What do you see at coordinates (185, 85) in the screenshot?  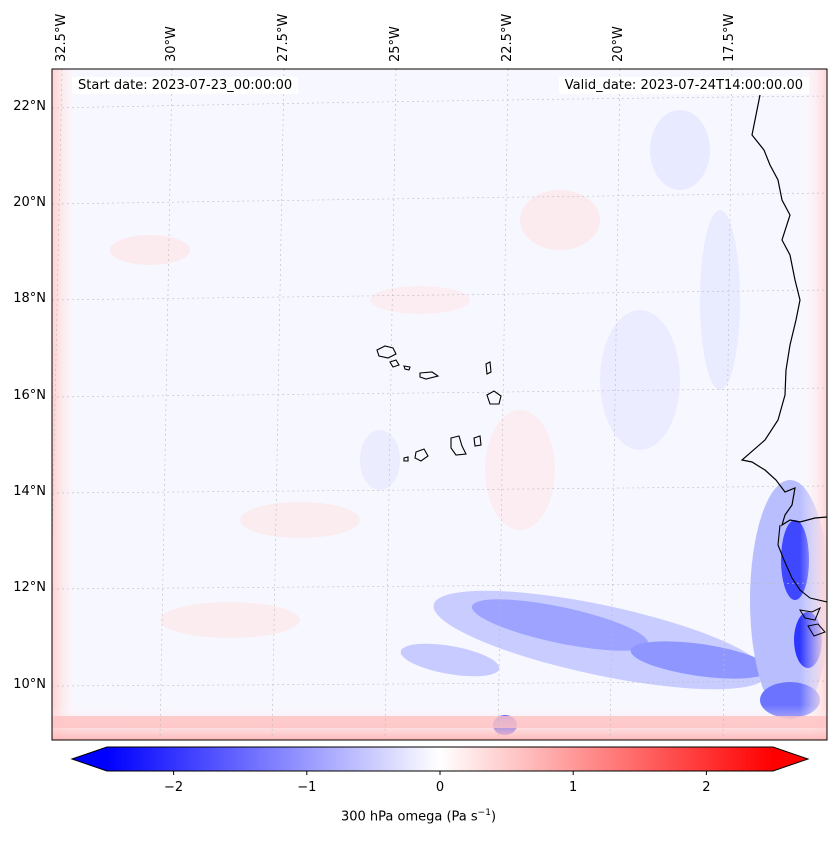 I see `start-date-label: Start date: 2023-07-23_00:00:00` at bounding box center [185, 85].